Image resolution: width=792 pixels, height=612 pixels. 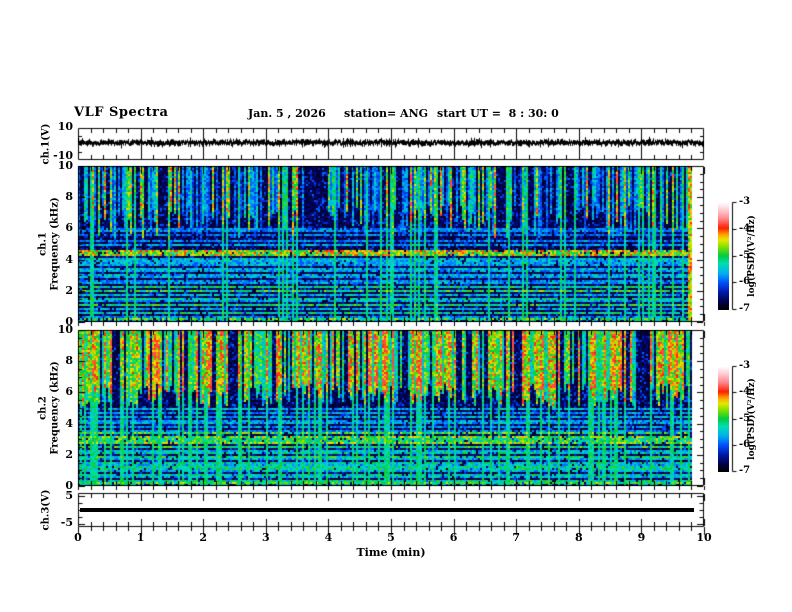 I want to click on plot-title: VLF Spectra, so click(x=121, y=112).